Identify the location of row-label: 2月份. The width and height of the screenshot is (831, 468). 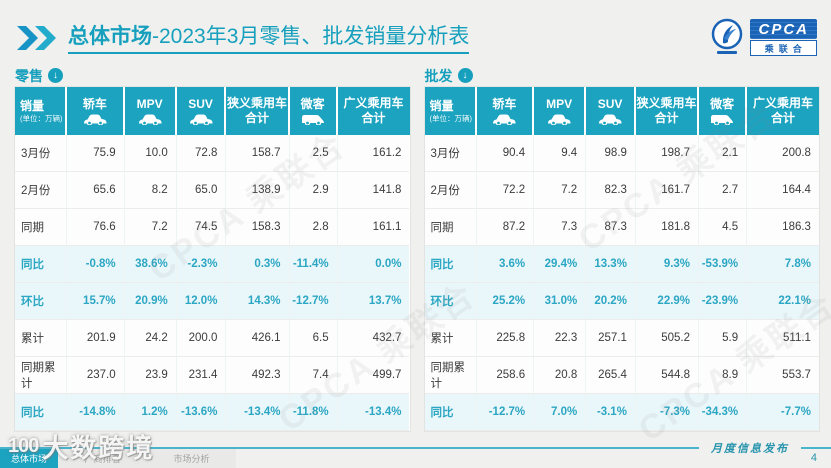
(450, 190).